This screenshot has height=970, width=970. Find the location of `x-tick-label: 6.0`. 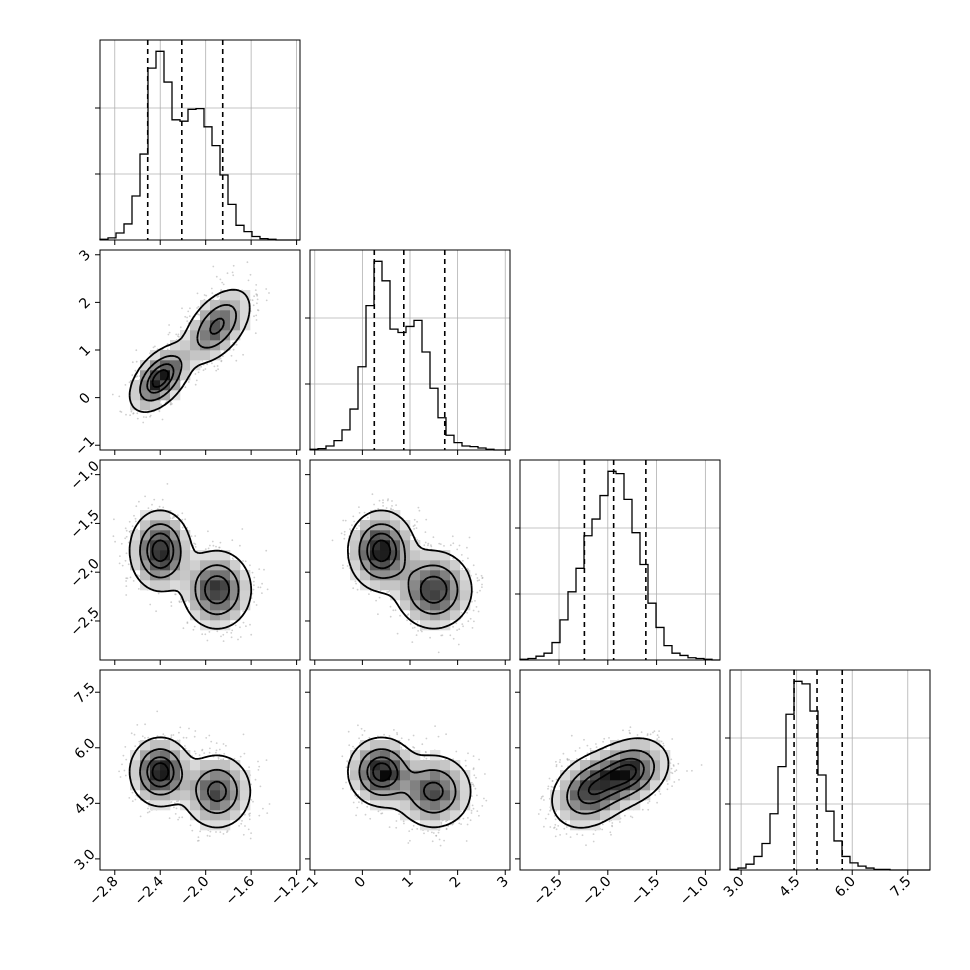

x-tick-label: 6.0 is located at coordinates (845, 887).